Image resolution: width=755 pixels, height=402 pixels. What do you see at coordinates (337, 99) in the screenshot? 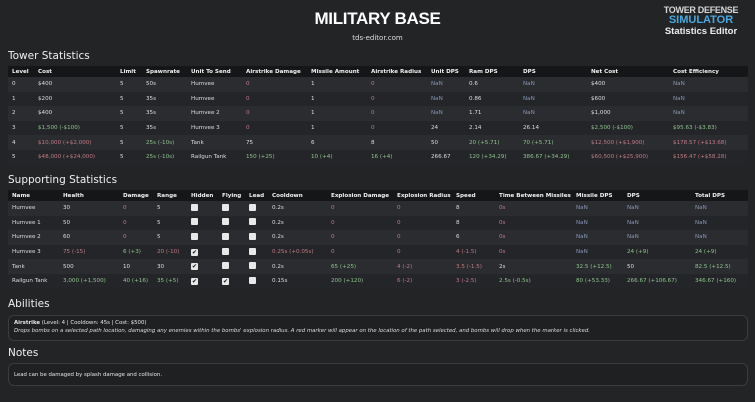
I see `table-cell: 1` at bounding box center [337, 99].